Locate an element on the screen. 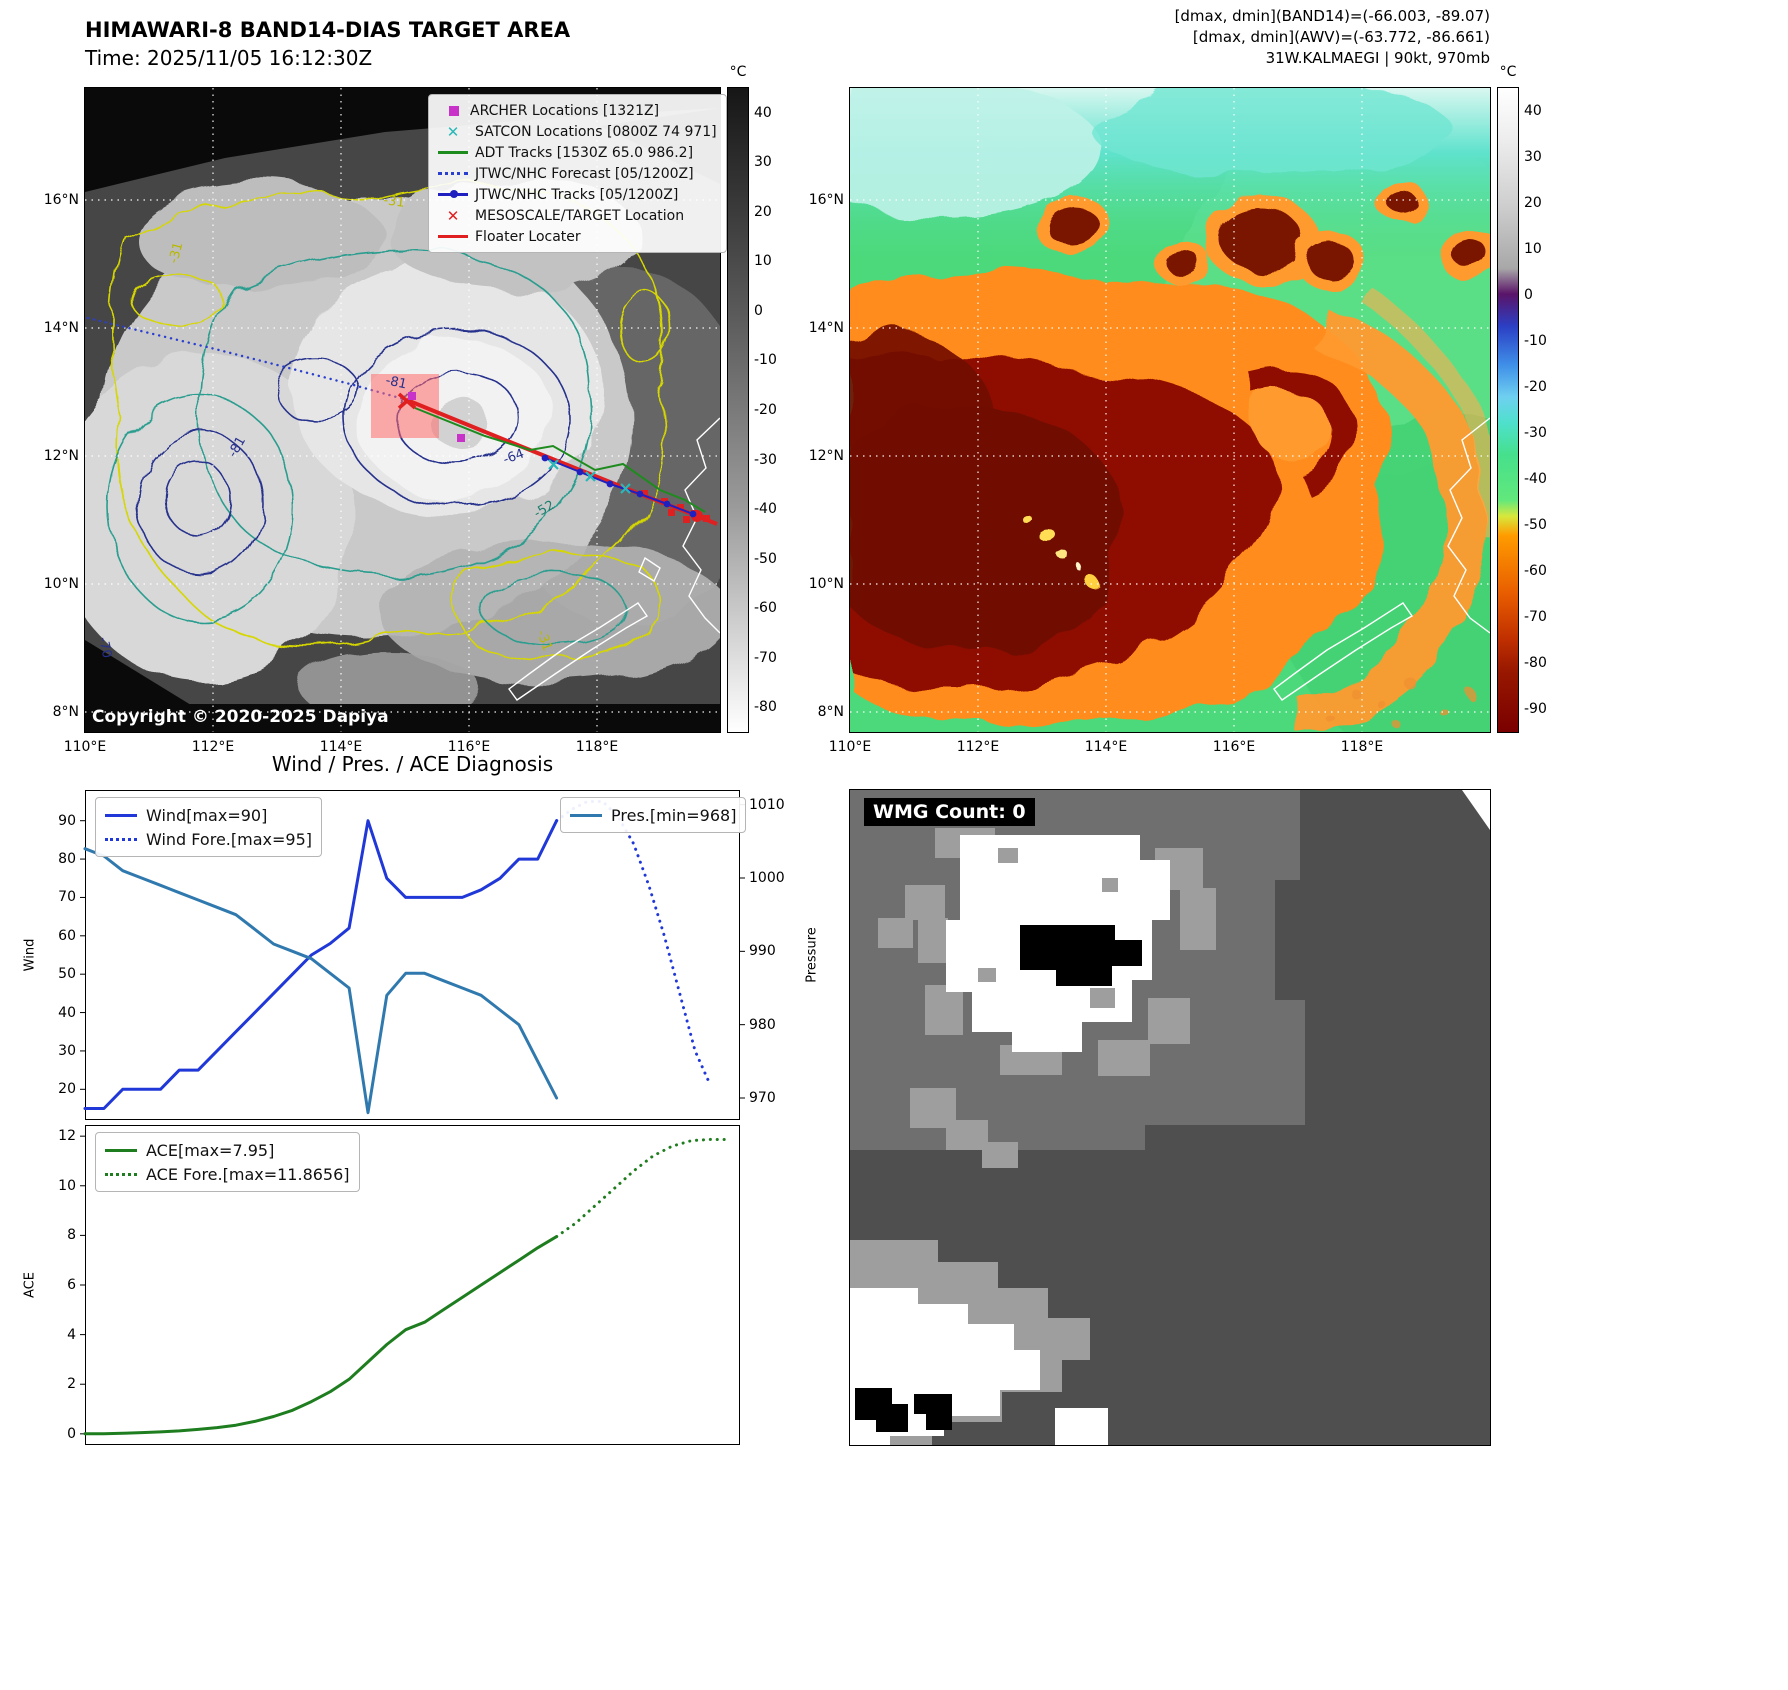 Image resolution: width=1788 pixels, height=1690 pixels. awv-y-tick: 14°N is located at coordinates (826, 328).